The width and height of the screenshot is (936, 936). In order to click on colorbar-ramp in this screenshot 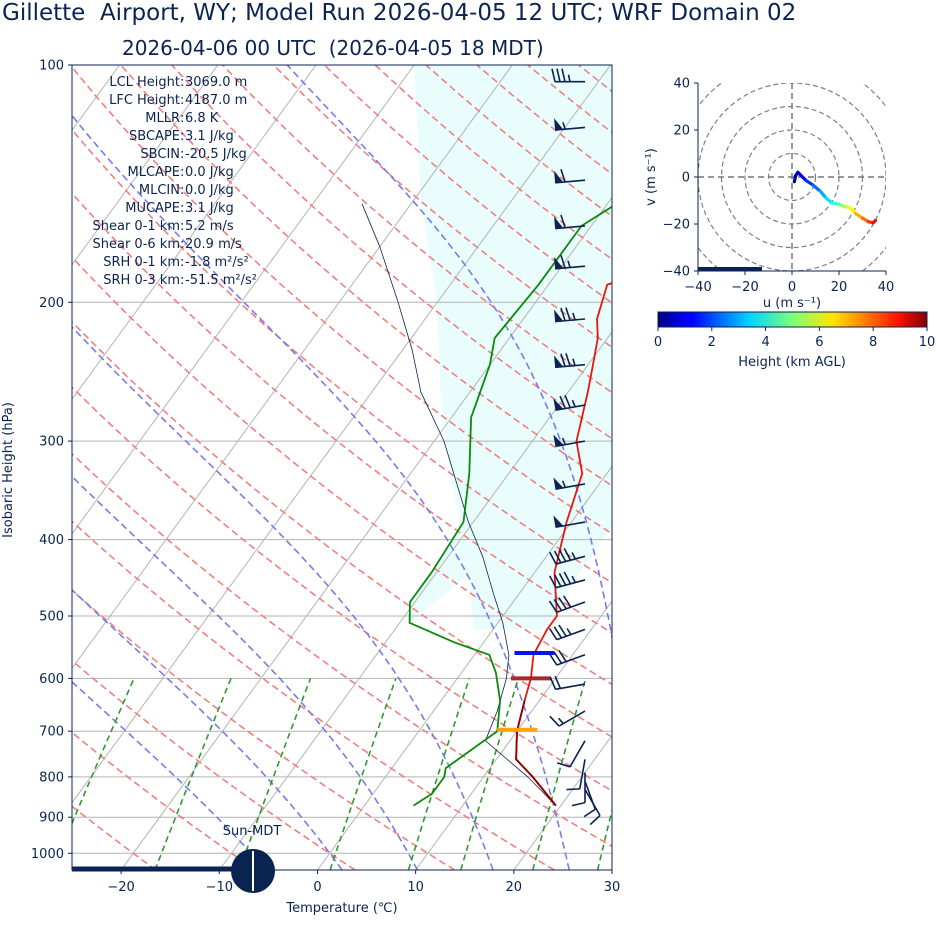, I will do `click(792, 319)`.